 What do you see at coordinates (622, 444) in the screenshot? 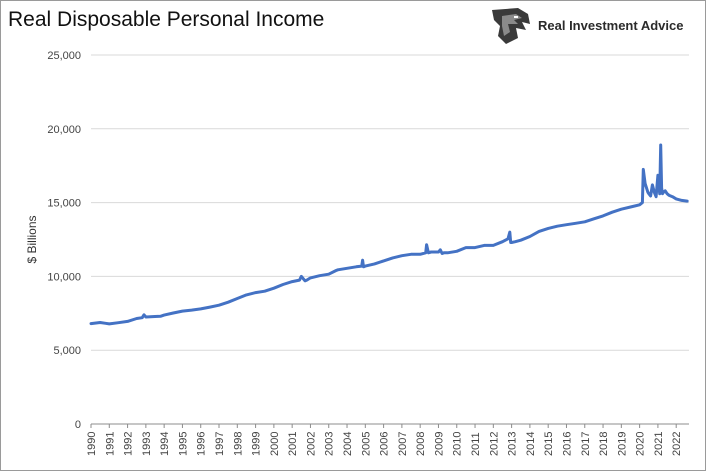
I see `x-tick-label: 2019` at bounding box center [622, 444].